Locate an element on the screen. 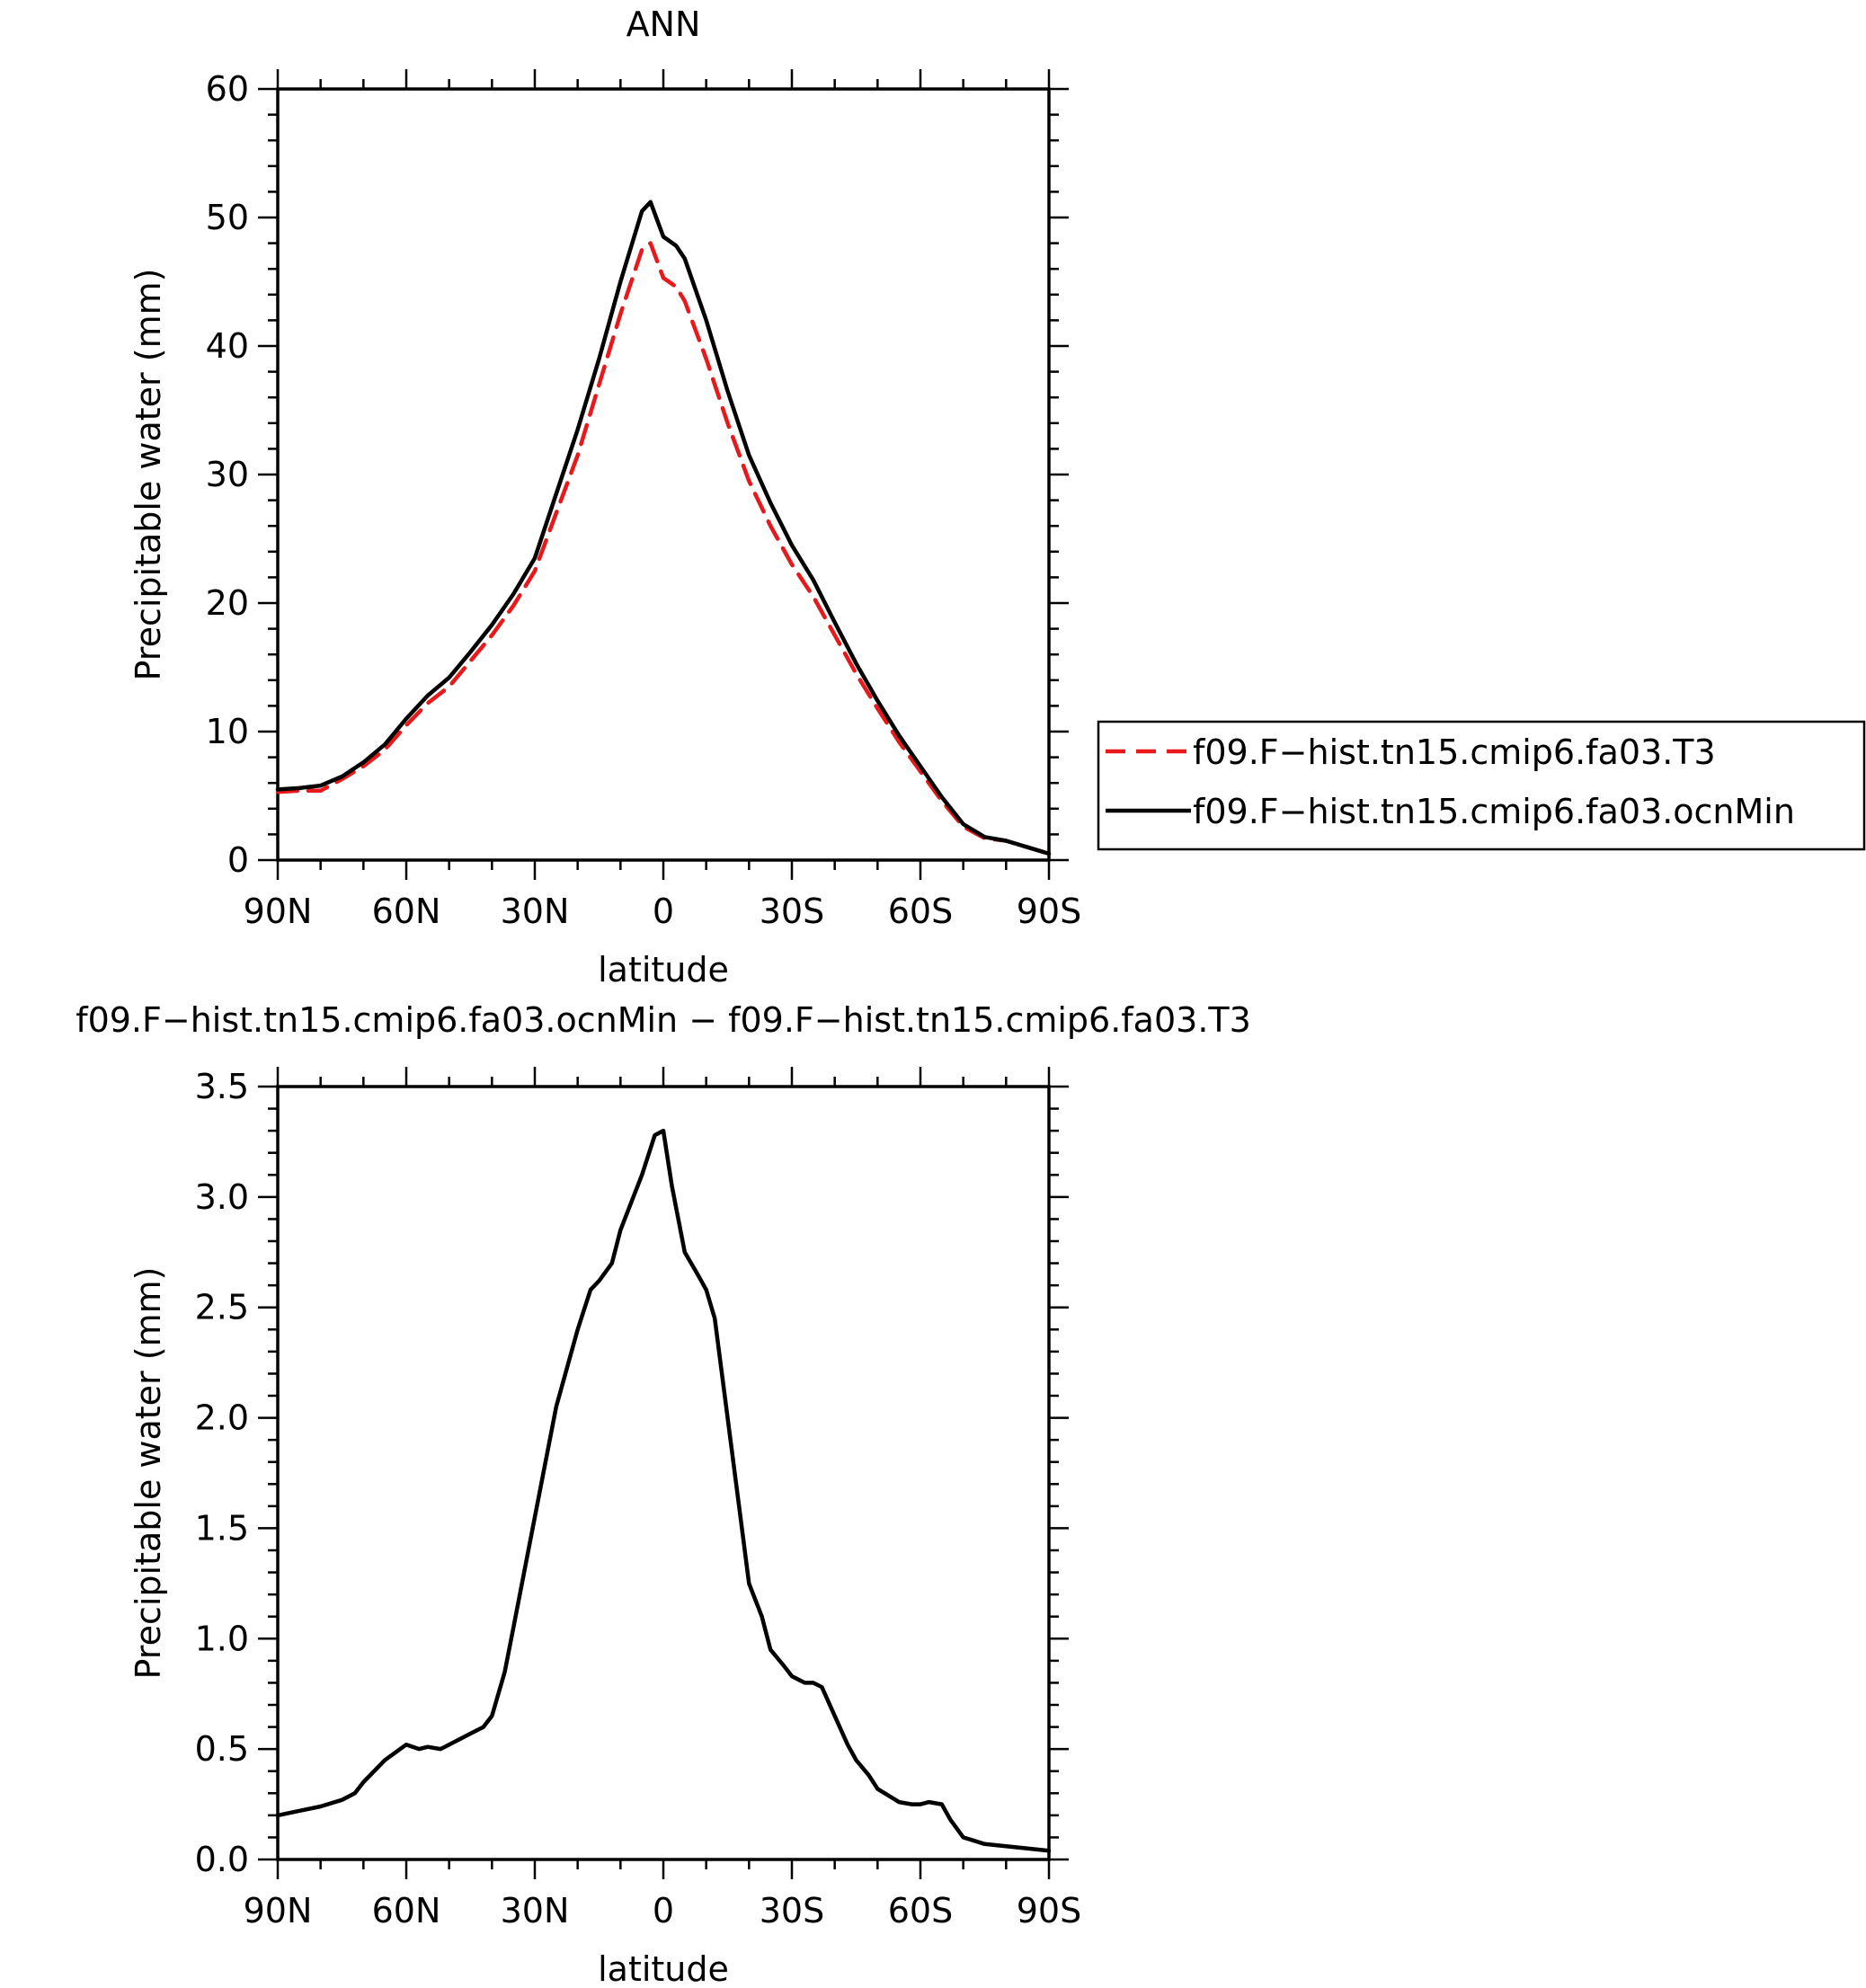 The height and width of the screenshot is (1988, 1866). y-tick-label: 3.0 is located at coordinates (222, 1197).